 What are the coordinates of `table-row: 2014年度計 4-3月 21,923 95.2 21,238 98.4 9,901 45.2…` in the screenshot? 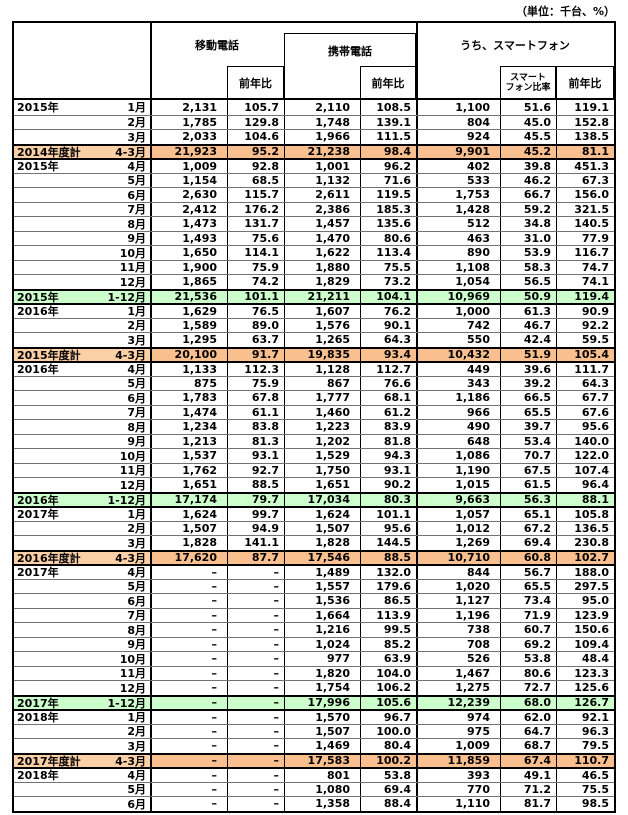 It's located at (314, 150).